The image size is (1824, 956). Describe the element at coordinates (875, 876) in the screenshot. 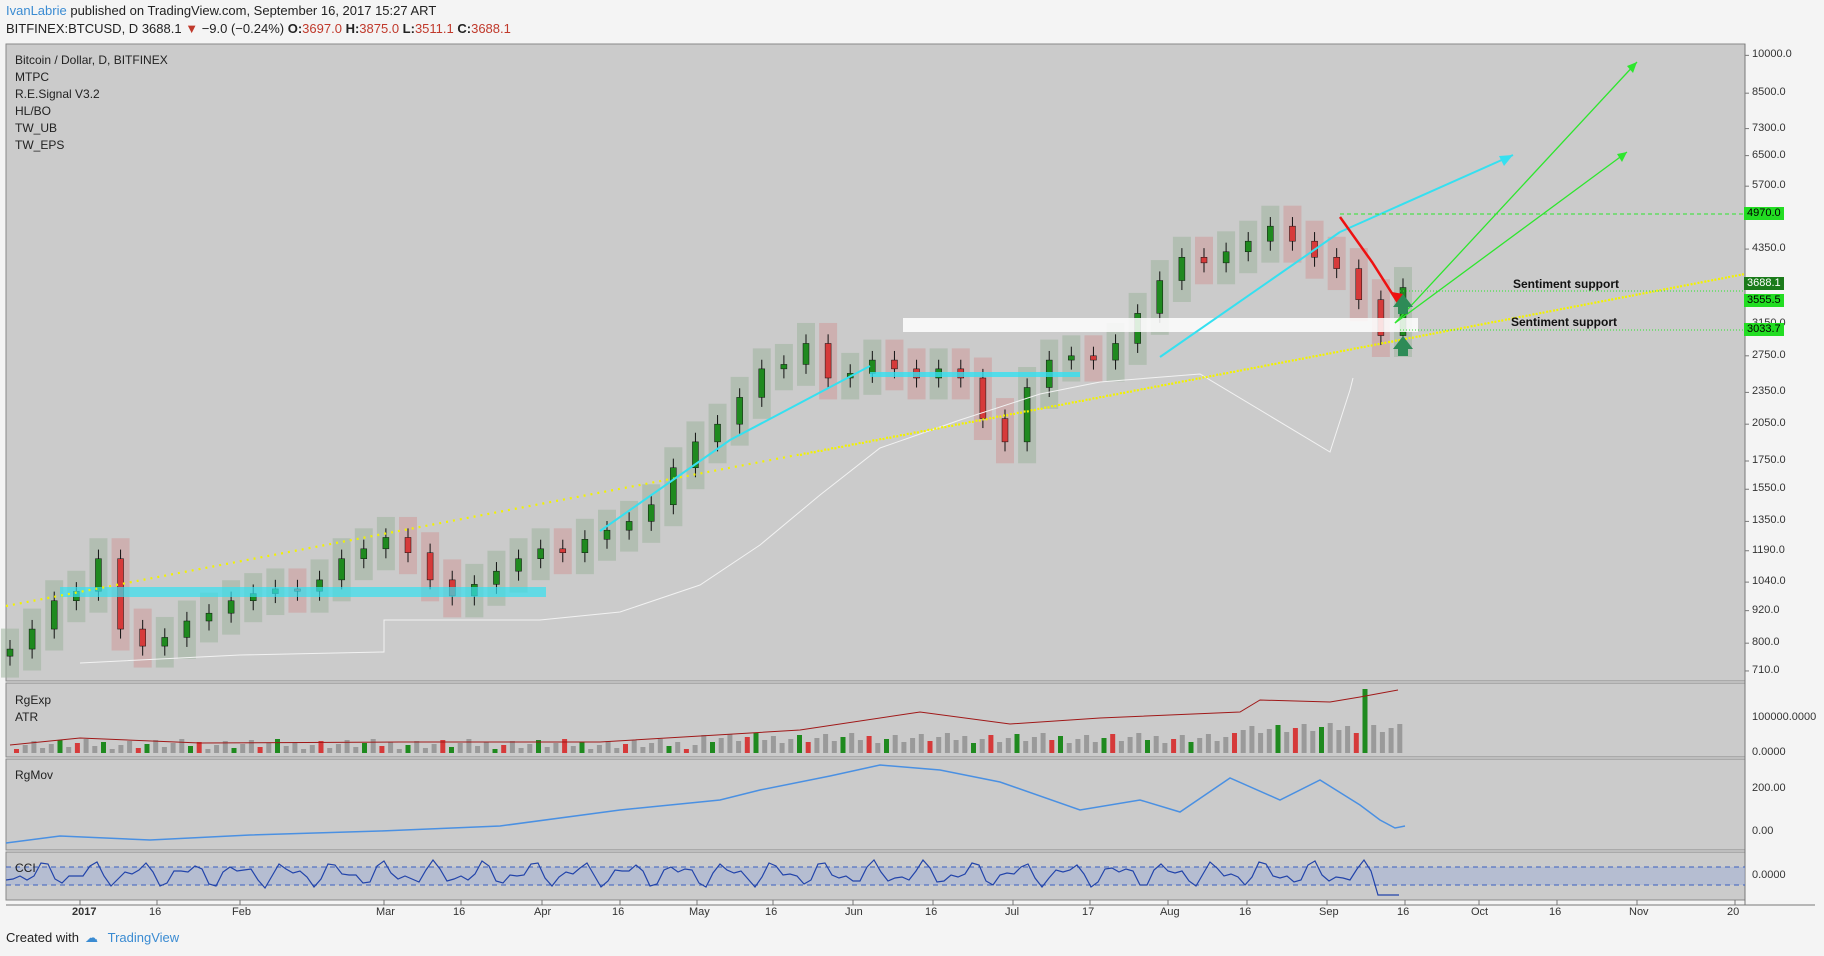

I see `cci-band` at that location.